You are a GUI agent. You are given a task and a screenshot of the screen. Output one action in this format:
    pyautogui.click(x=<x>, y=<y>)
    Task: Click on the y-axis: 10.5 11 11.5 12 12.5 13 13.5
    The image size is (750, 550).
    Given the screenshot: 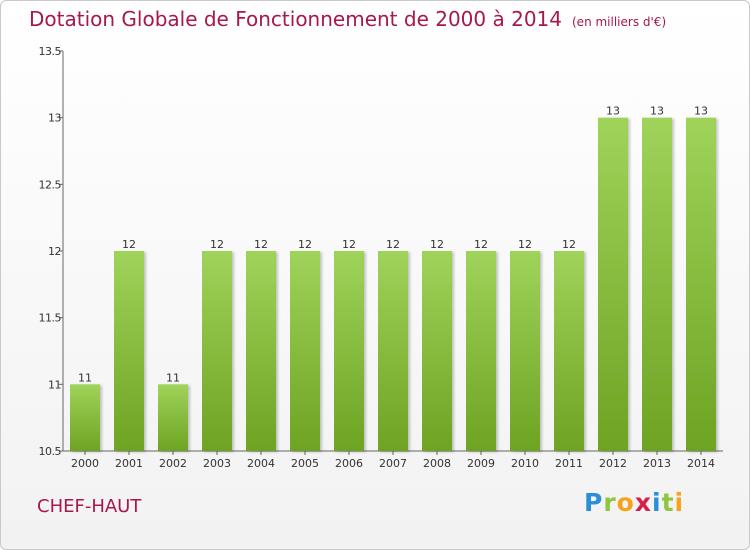 What is the action you would take?
    pyautogui.click(x=51, y=251)
    